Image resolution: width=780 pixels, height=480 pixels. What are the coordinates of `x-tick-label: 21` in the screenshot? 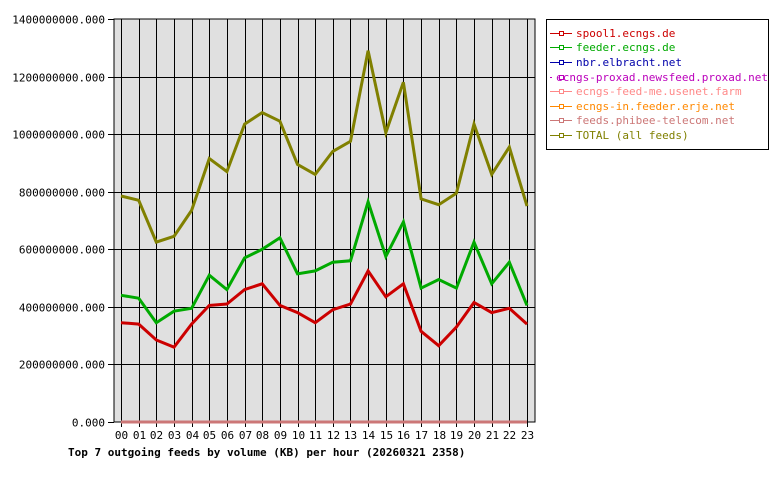 It's located at (492, 435).